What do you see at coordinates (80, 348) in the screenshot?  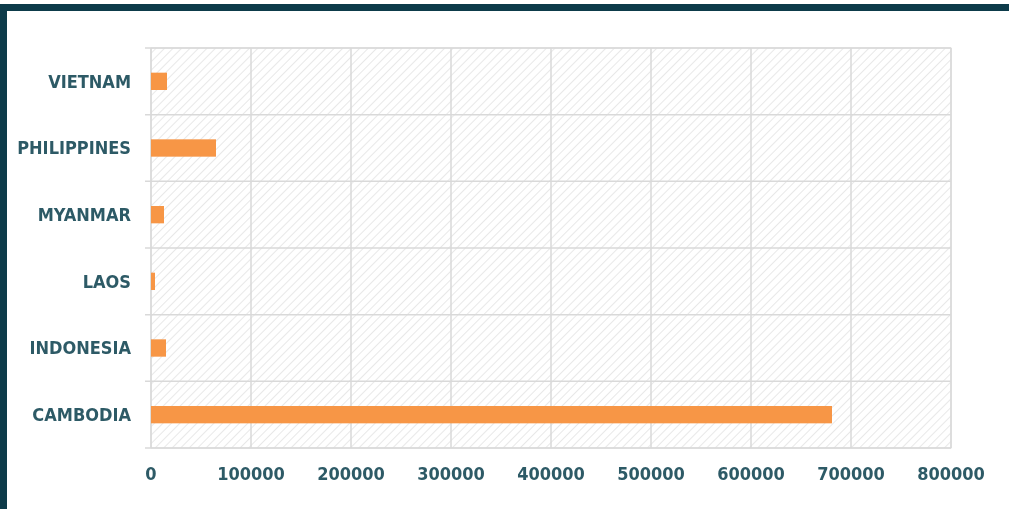 I see `y-tick-label: INDONESIA` at bounding box center [80, 348].